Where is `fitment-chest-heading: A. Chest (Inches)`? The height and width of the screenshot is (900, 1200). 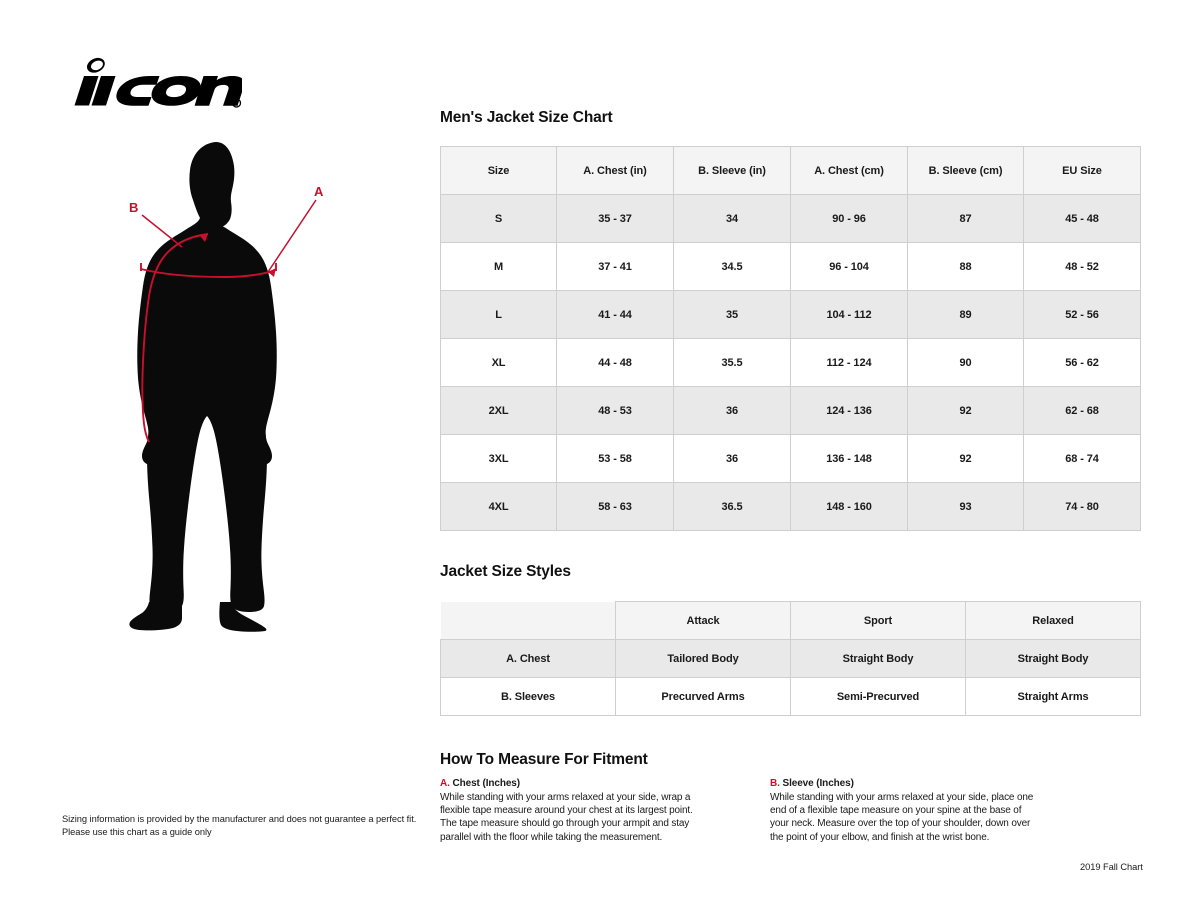
fitment-chest-heading: A. Chest (Inches) is located at coordinates (605, 783).